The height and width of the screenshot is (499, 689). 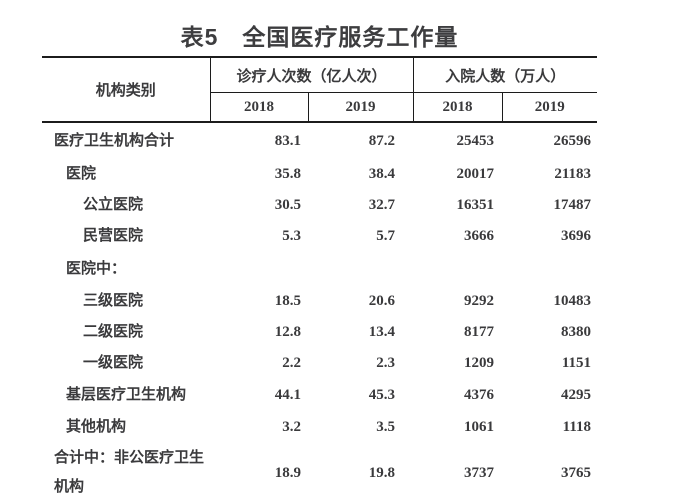 I want to click on table-row: 医院 35.8 38.4 20017 21183, so click(x=319, y=174).